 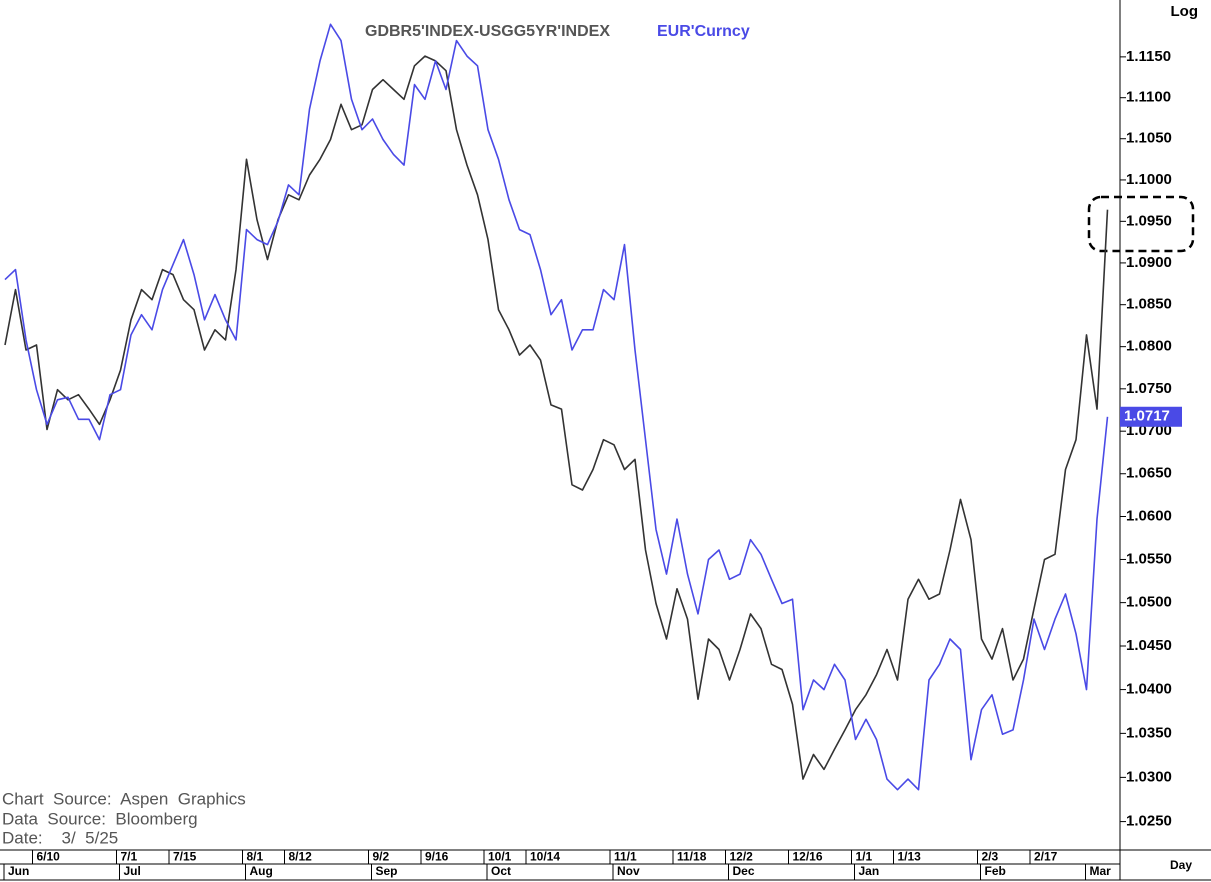 I want to click on month-label: Mar, so click(x=1101, y=871).